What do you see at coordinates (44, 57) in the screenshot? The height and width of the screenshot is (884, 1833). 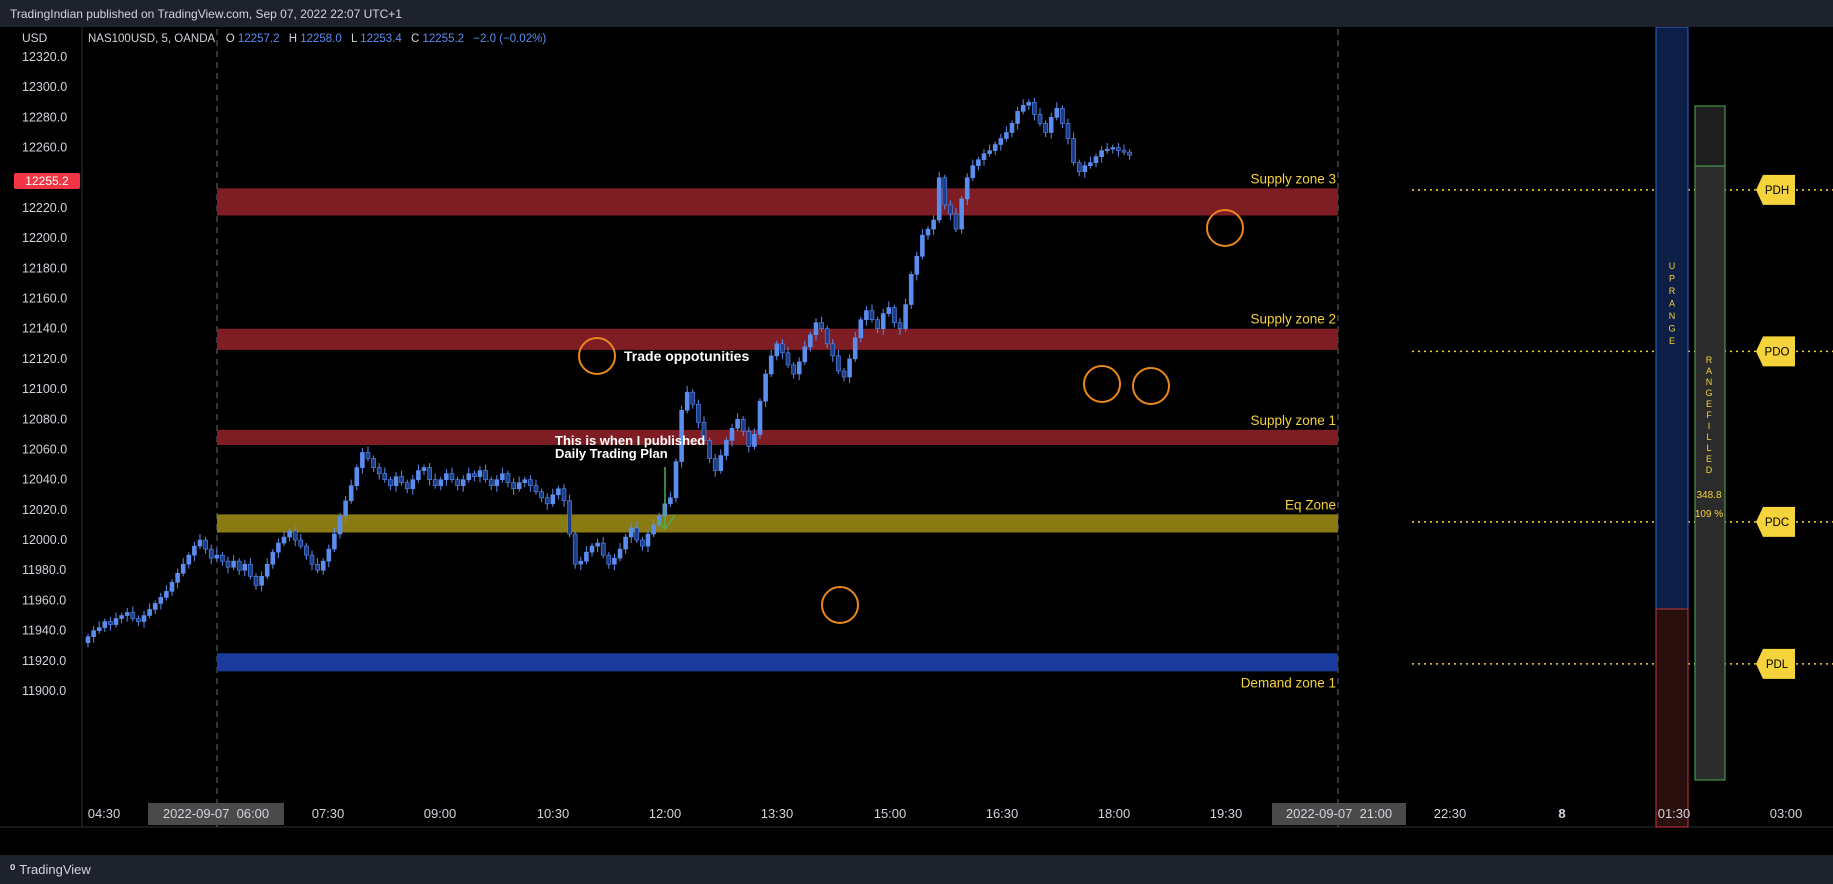 I see `y-tick-label: 12320.0` at bounding box center [44, 57].